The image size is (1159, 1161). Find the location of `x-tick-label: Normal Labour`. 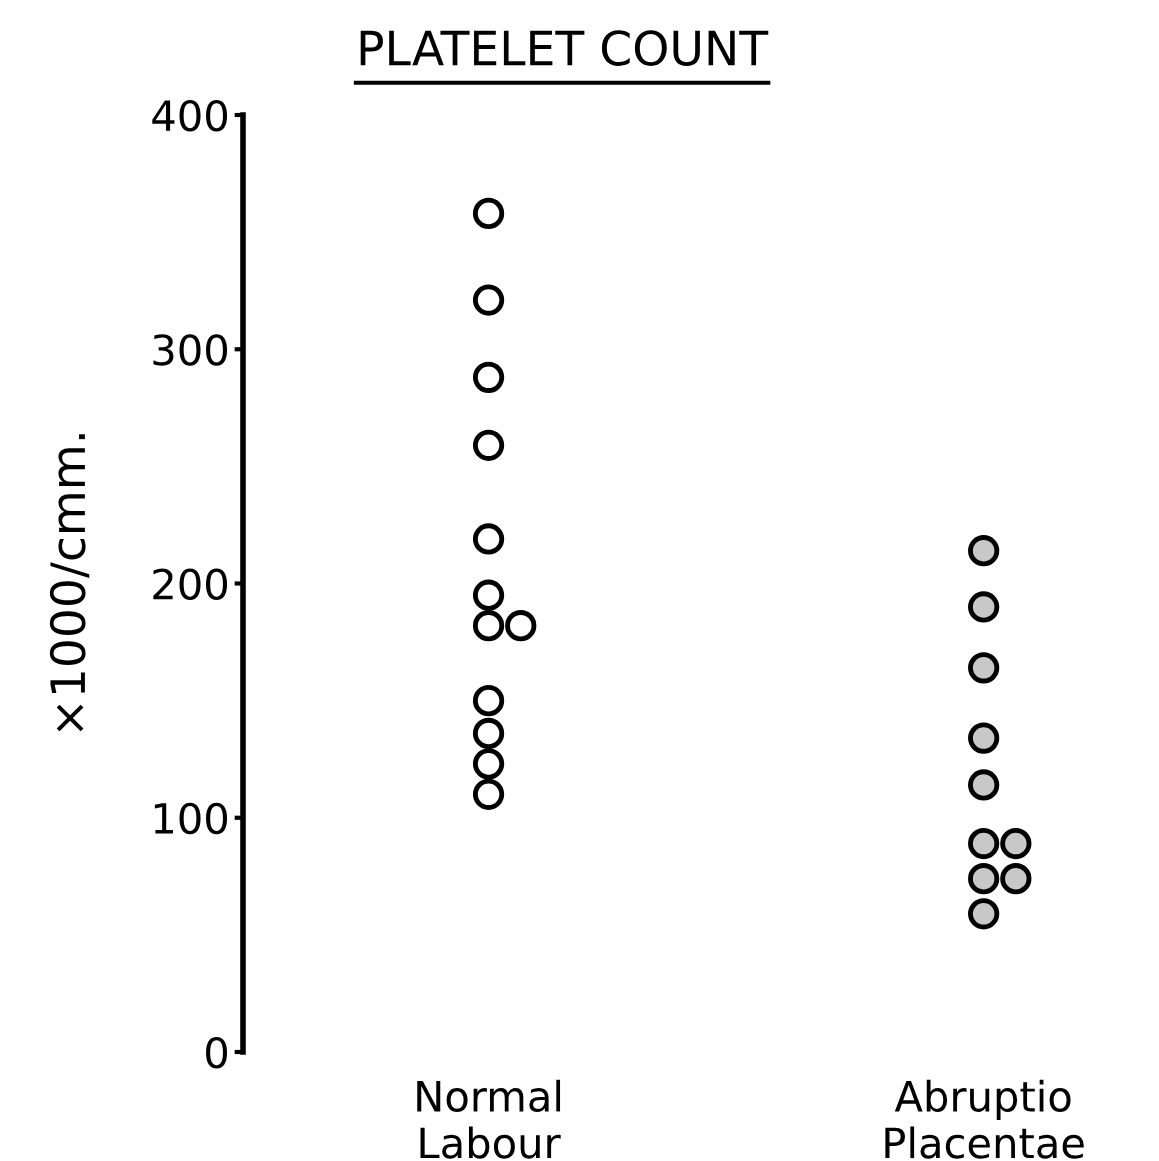

x-tick-label: Normal Labour is located at coordinates (489, 1119).